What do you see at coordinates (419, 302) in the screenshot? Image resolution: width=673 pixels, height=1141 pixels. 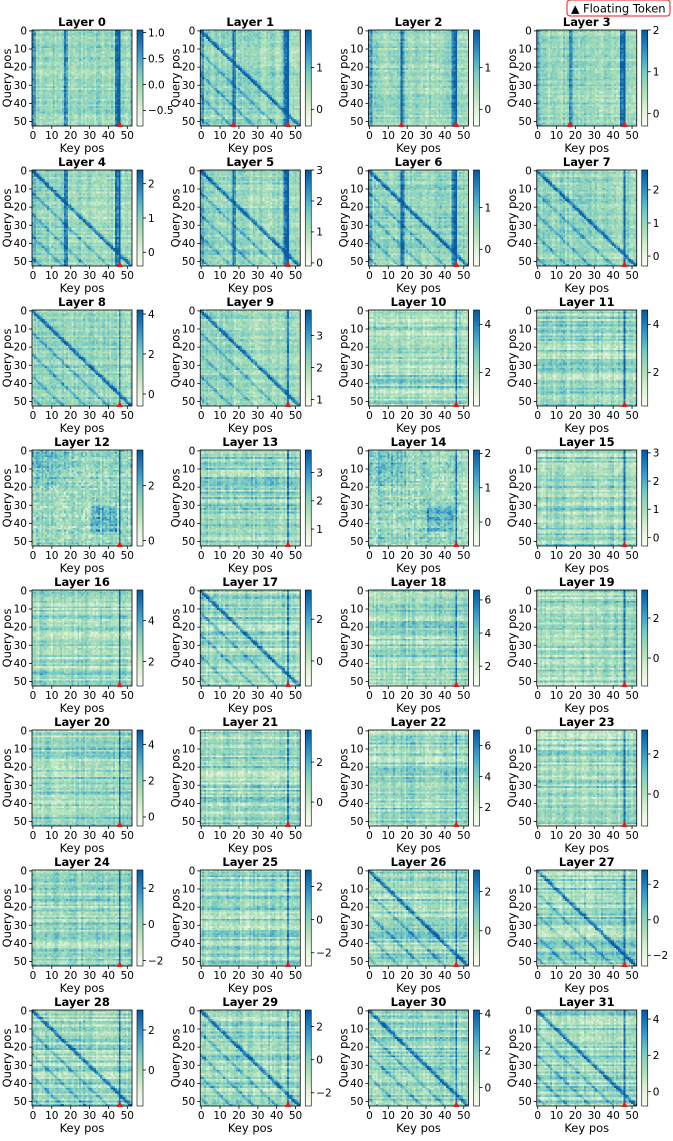 I see `panel-title: Layer 10` at bounding box center [419, 302].